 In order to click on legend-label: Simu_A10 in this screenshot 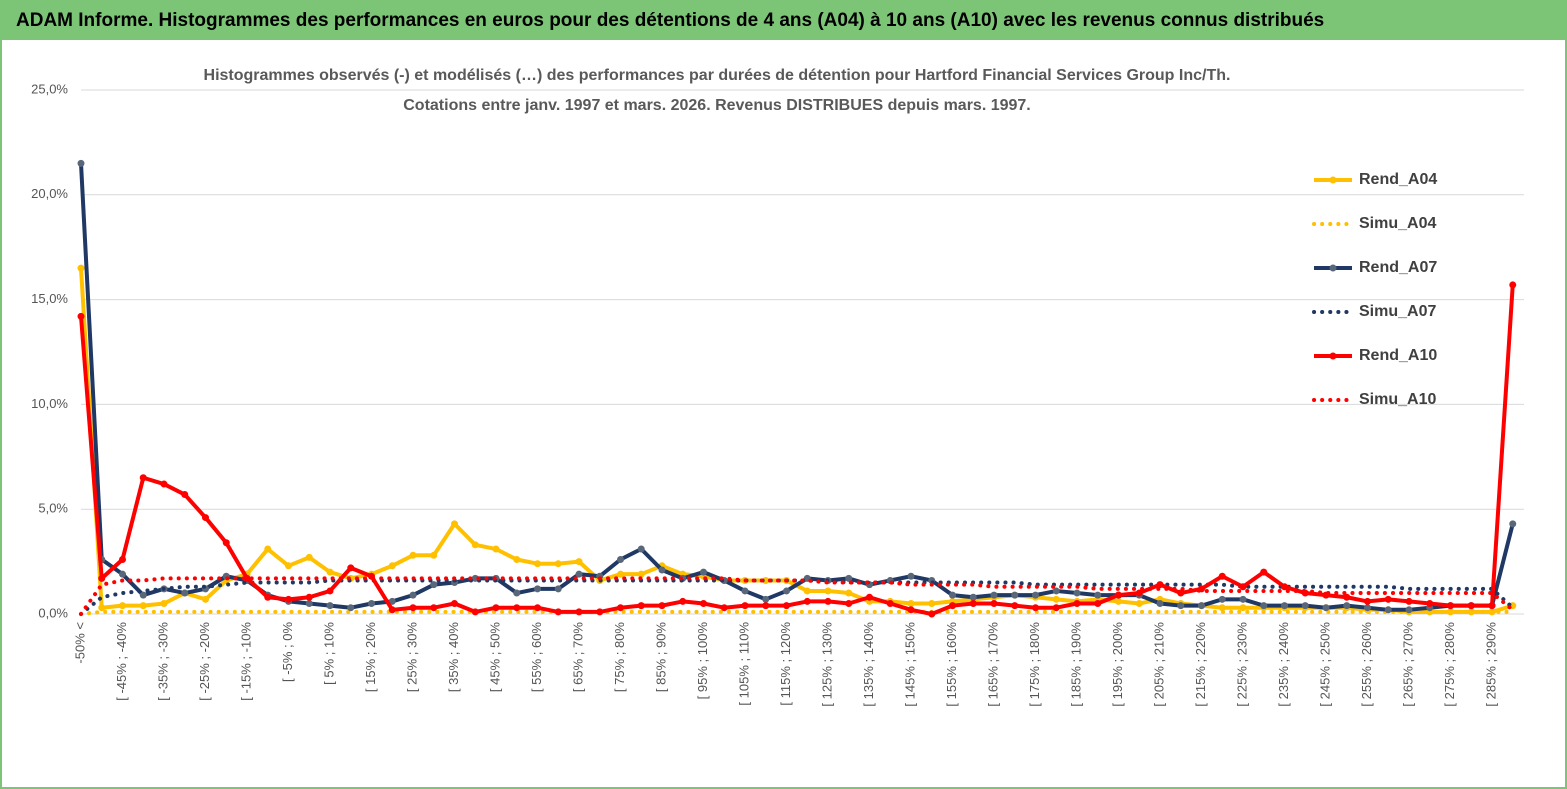, I will do `click(1397, 399)`.